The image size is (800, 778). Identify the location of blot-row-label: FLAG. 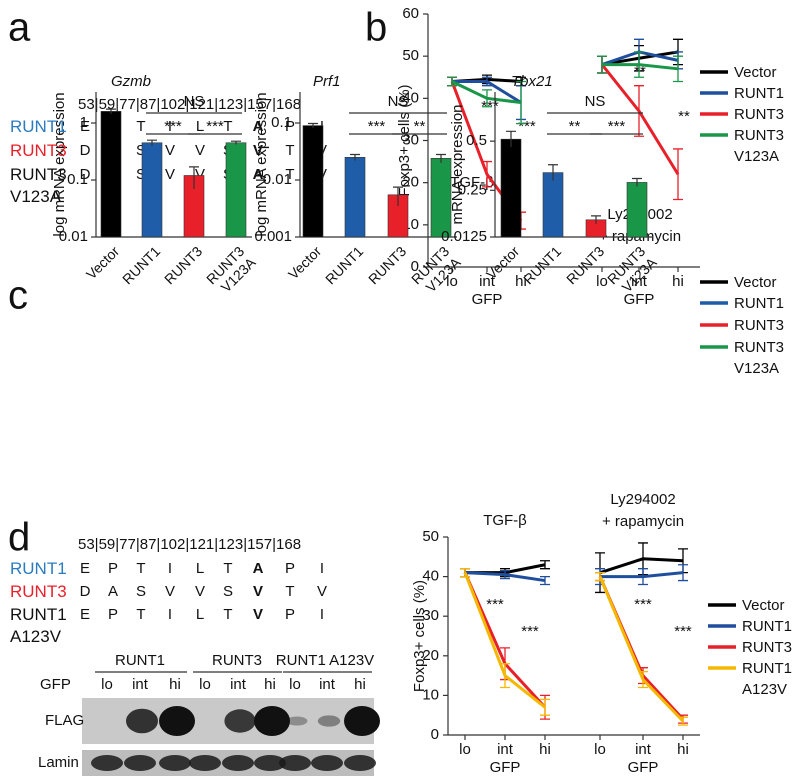
(64, 720).